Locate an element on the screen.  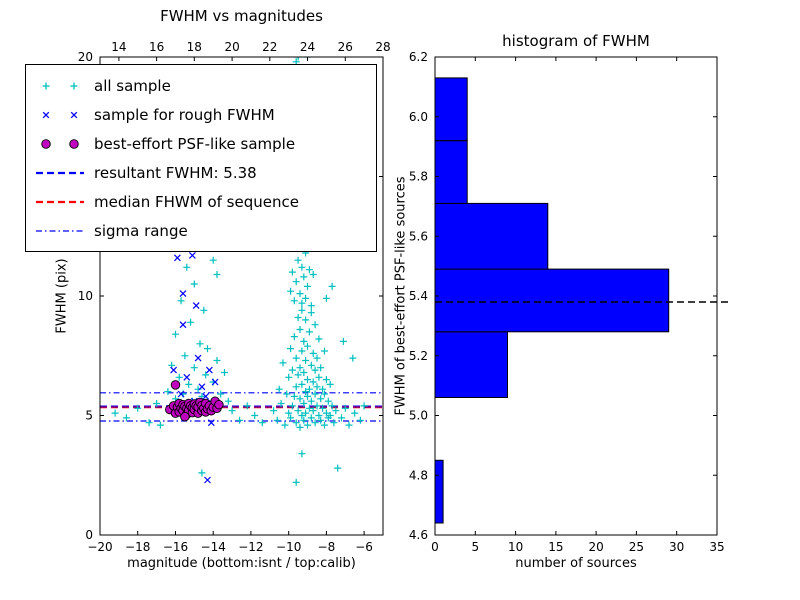
x-tick-label: 35 is located at coordinates (716, 547).